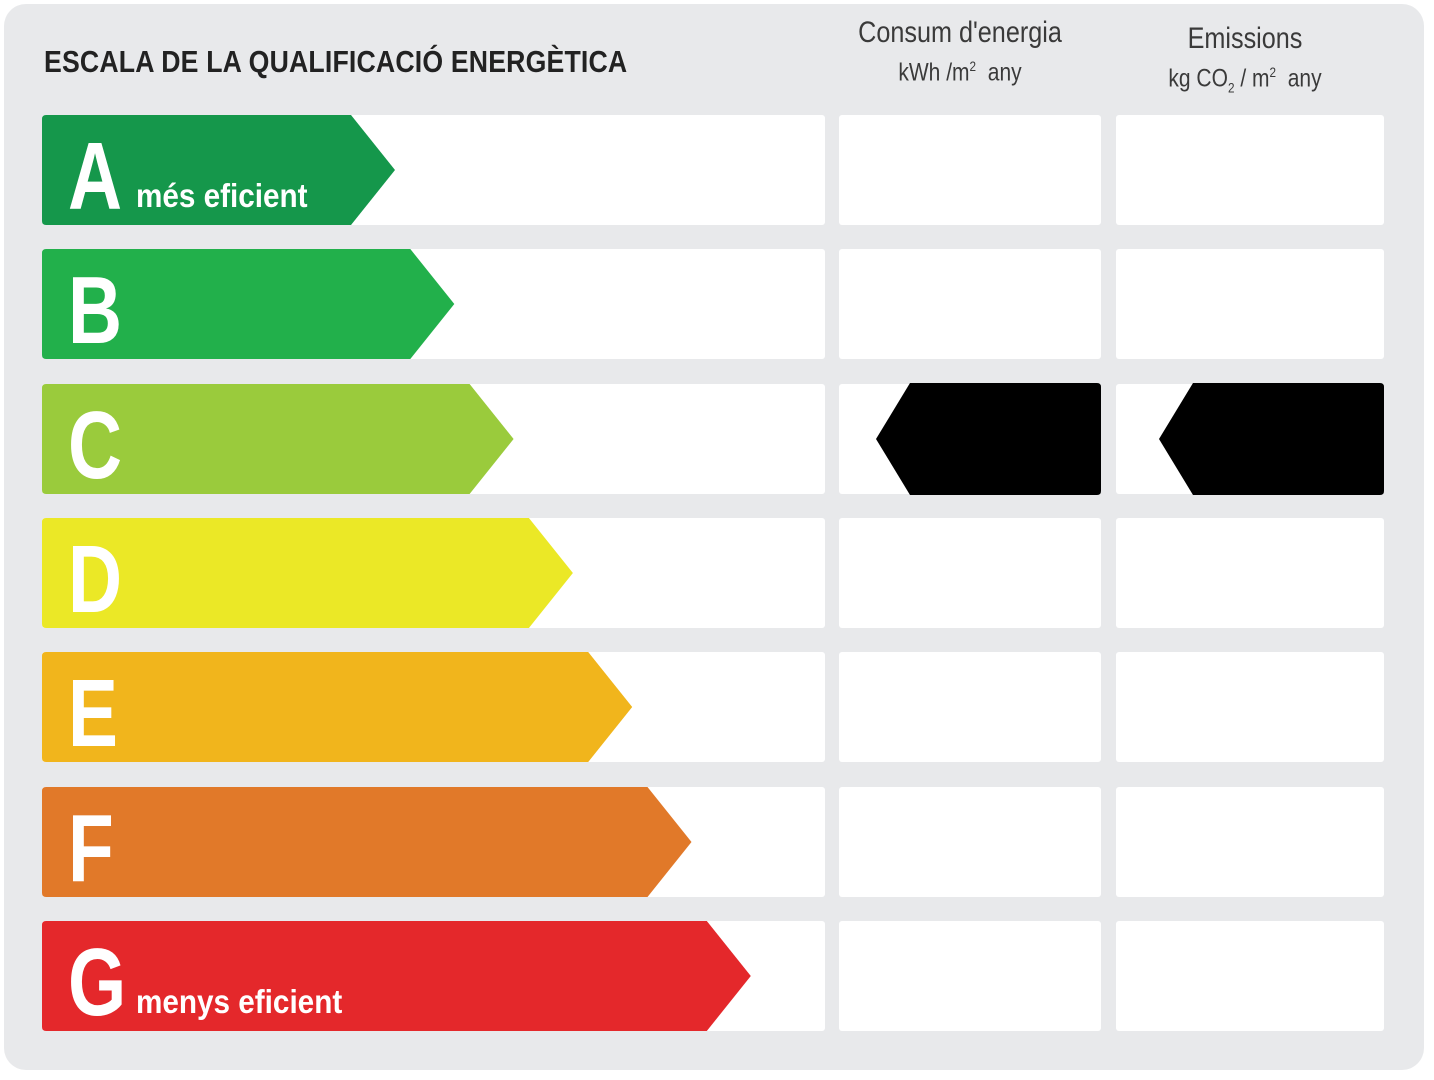 The width and height of the screenshot is (1434, 1080). What do you see at coordinates (337, 707) in the screenshot?
I see `band-arrow-e` at bounding box center [337, 707].